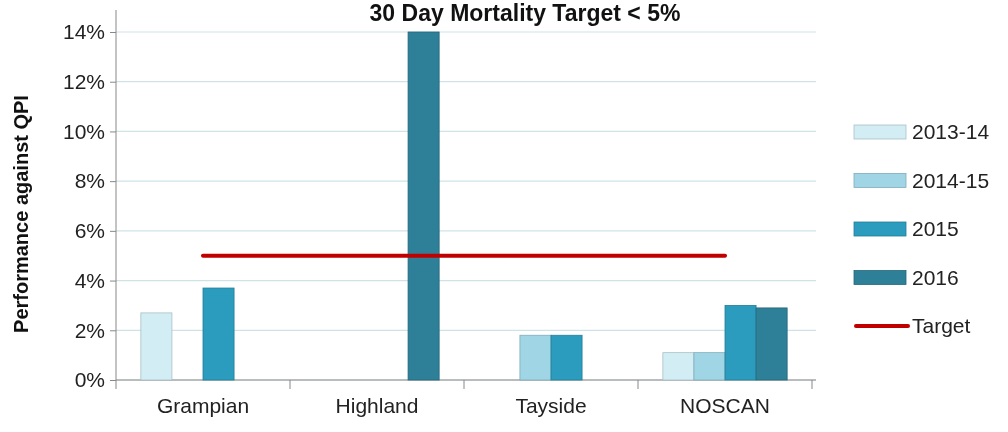  What do you see at coordinates (89, 380) in the screenshot?
I see `y-tick-label: 0%` at bounding box center [89, 380].